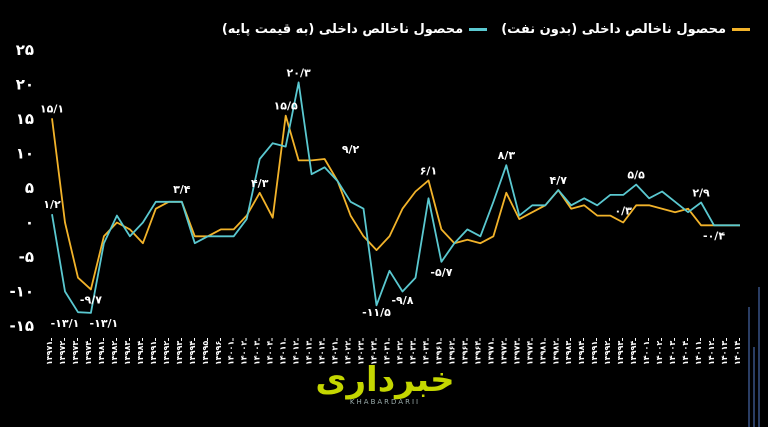  Describe the element at coordinates (478, 29) in the screenshot. I see `legend-swatch-base-price` at that location.